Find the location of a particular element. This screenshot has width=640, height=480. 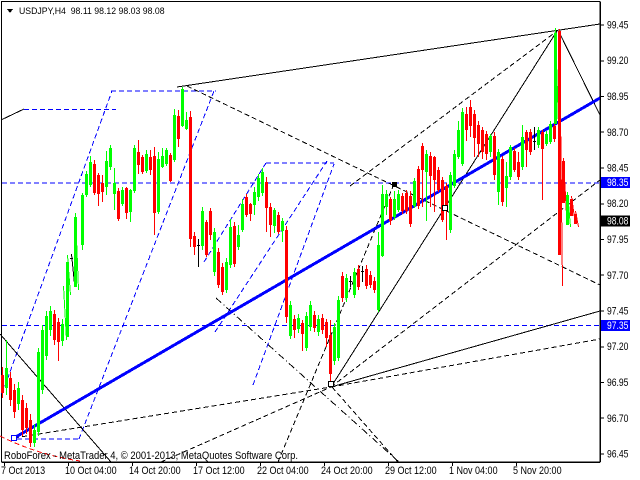

svg-text: 96.70 is located at coordinates (618, 419).